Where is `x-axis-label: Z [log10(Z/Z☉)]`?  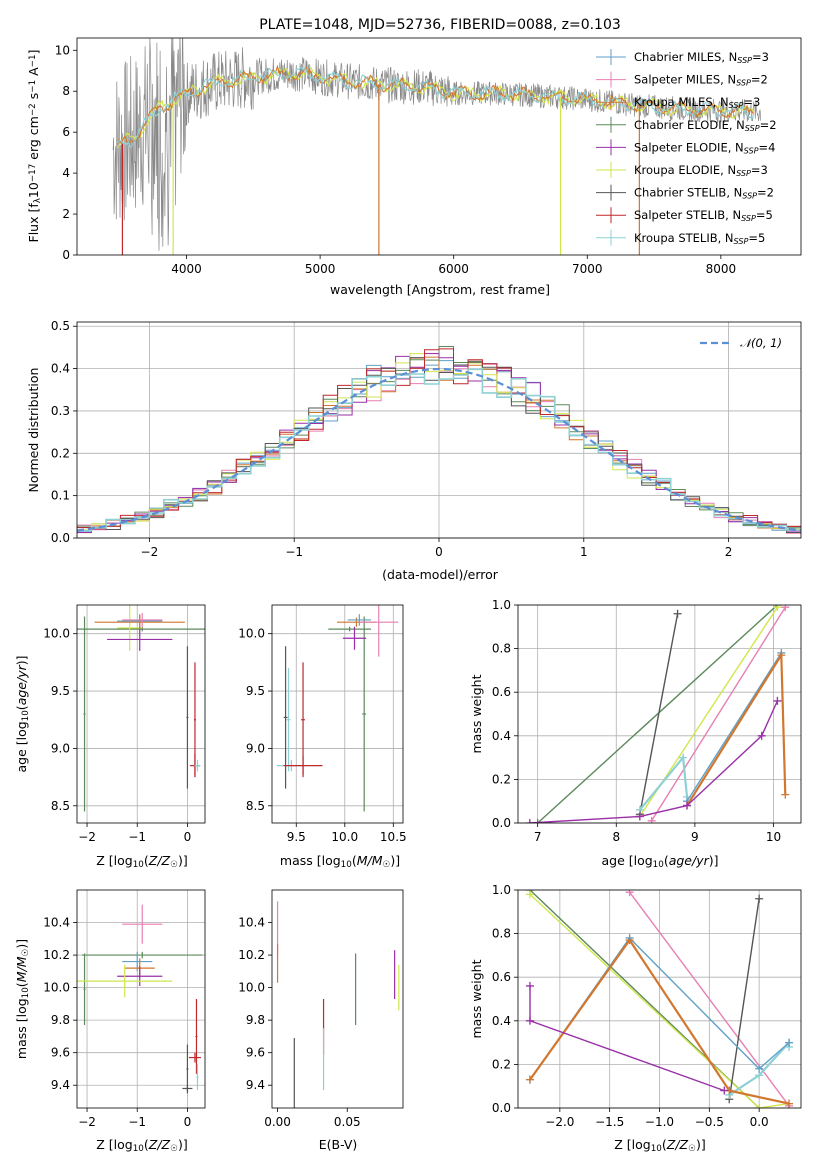
x-axis-label: Z [log10(Z/Z☉)] is located at coordinates (141, 861).